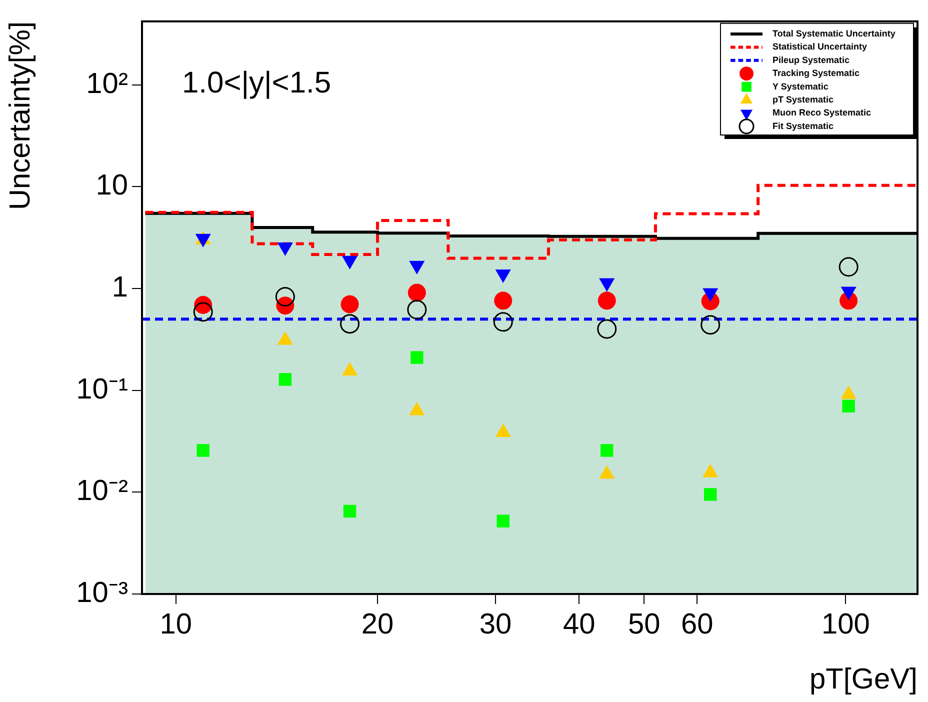 Image resolution: width=928 pixels, height=702 pixels. I want to click on x-tick-label: 40, so click(579, 624).